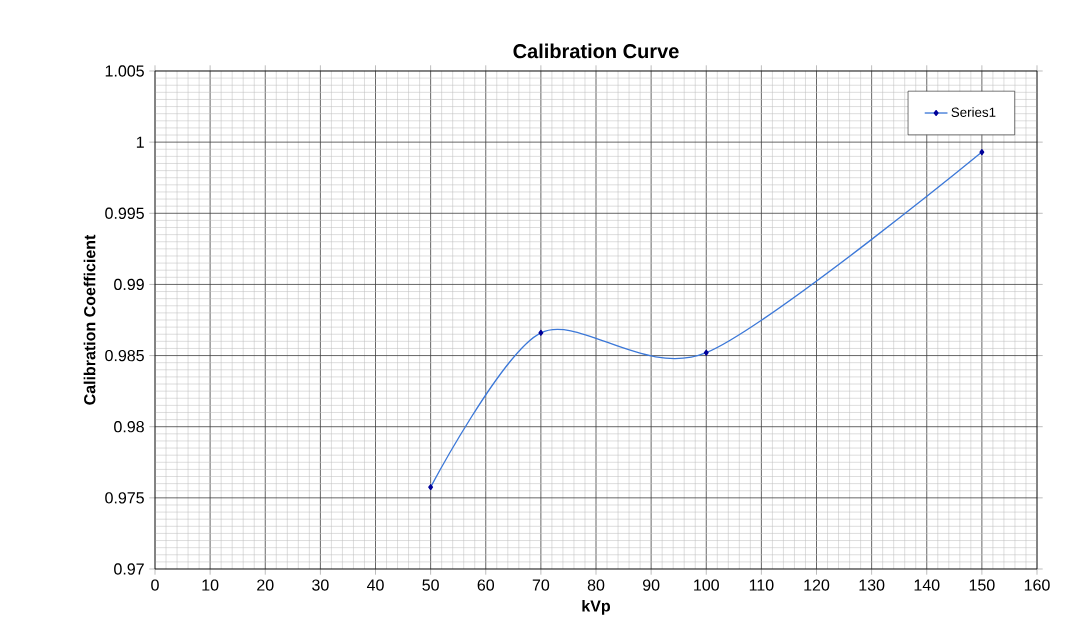  What do you see at coordinates (541, 585) in the screenshot?
I see `x-tick-label: 70` at bounding box center [541, 585].